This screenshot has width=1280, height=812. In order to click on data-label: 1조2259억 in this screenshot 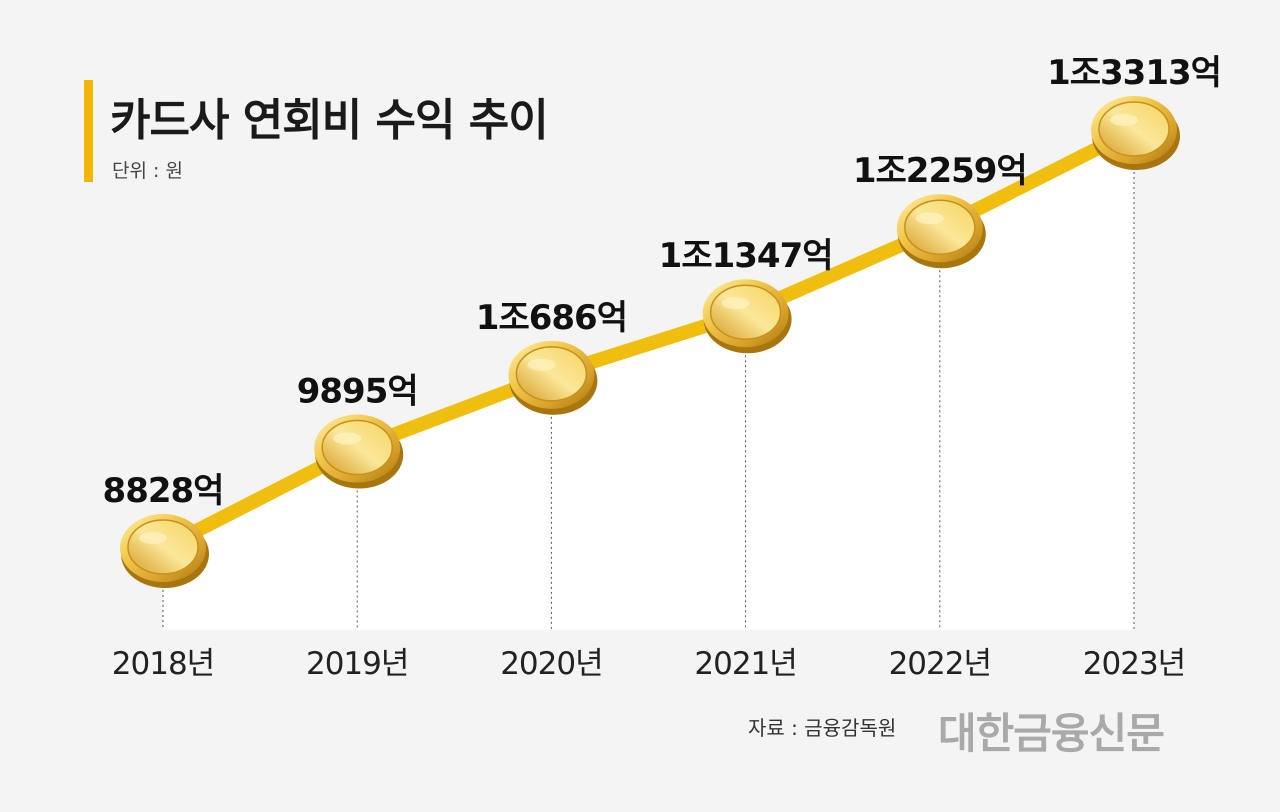, I will do `click(940, 171)`.